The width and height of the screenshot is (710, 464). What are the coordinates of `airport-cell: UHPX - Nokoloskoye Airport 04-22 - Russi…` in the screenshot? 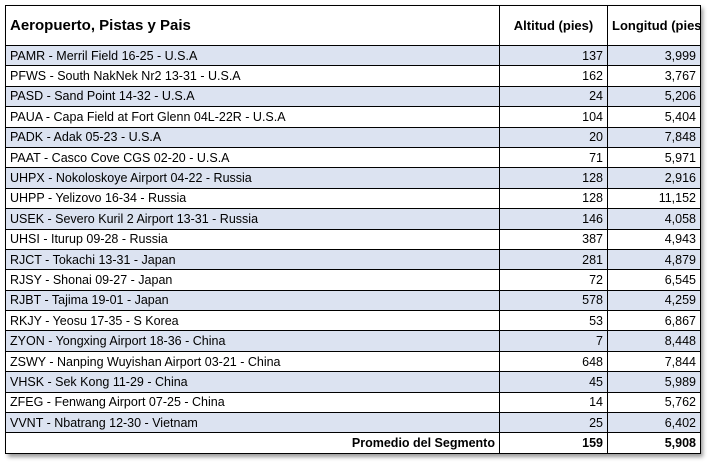 It's located at (252, 178).